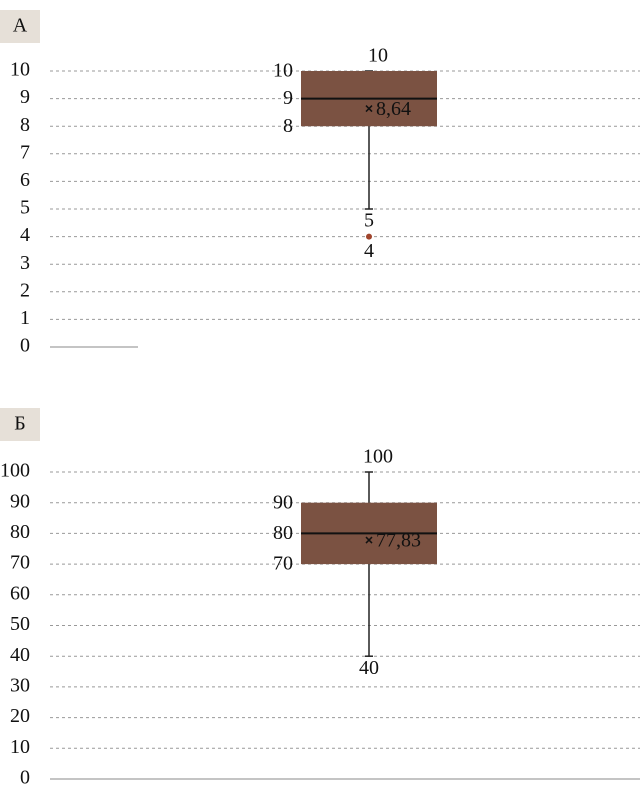  What do you see at coordinates (25, 318) in the screenshot?
I see `y-tick-label: 1` at bounding box center [25, 318].